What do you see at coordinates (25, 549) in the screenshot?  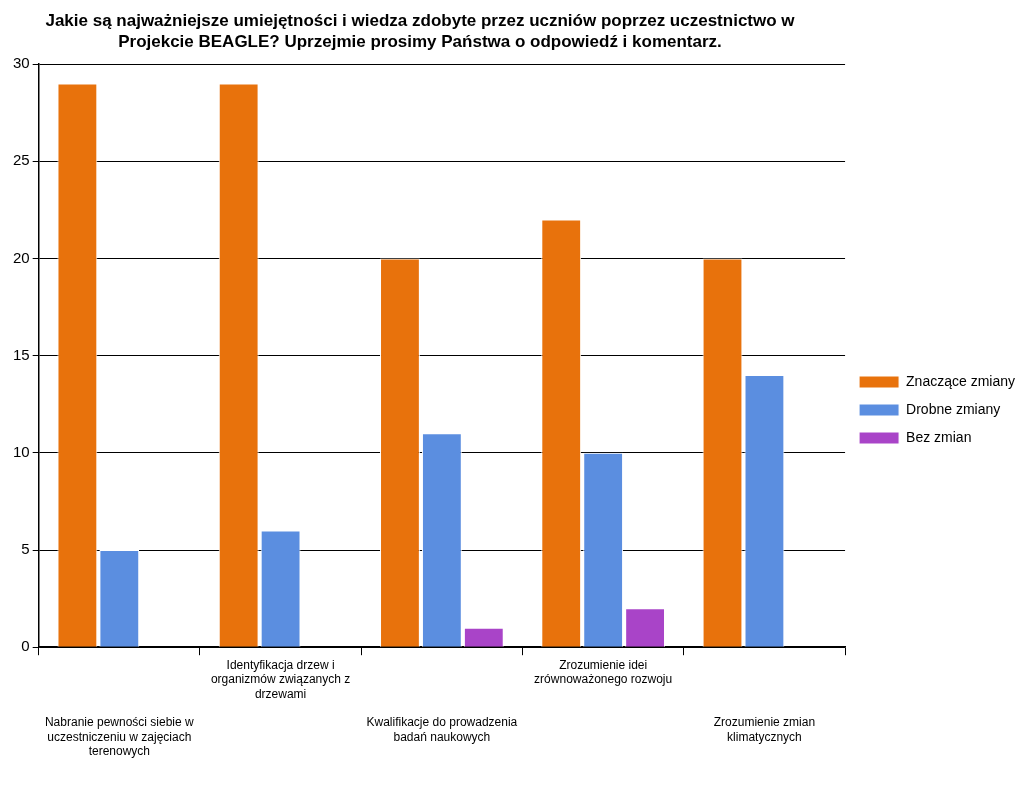 I see `y-tick-label: 5` at bounding box center [25, 549].